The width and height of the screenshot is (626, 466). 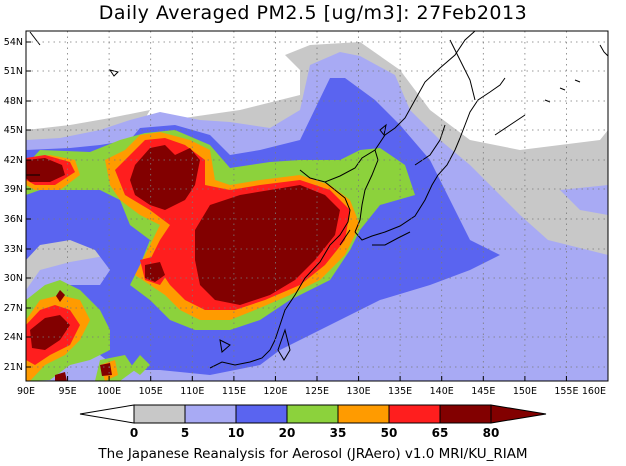 I want to click on lon-label: 100E, so click(x=109, y=391).